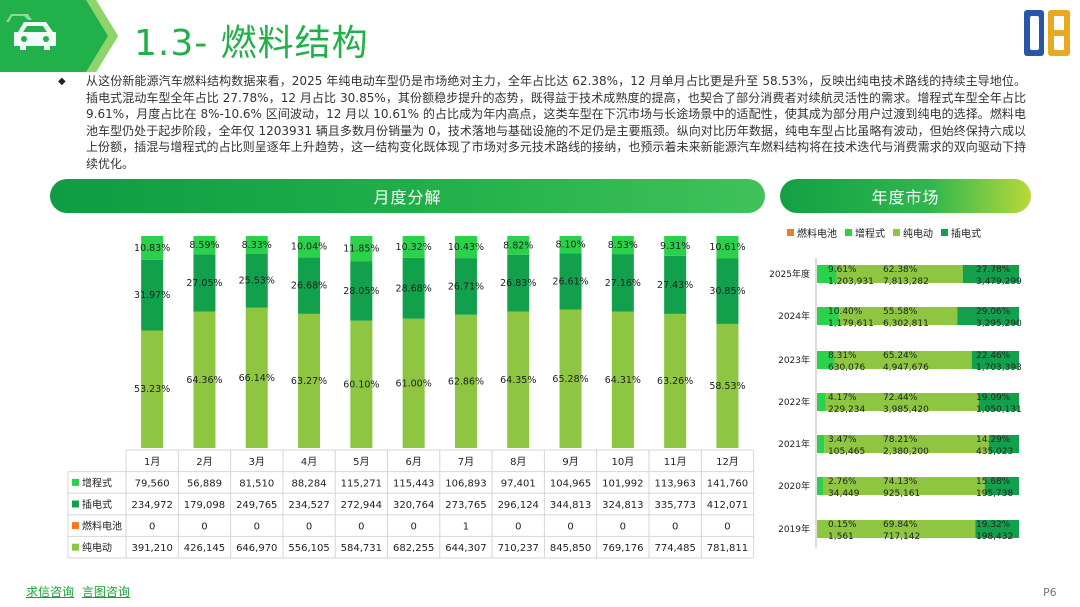 This screenshot has height=607, width=1080. Describe the element at coordinates (794, 316) in the screenshot. I see `annual-category-label: 2024年` at that location.